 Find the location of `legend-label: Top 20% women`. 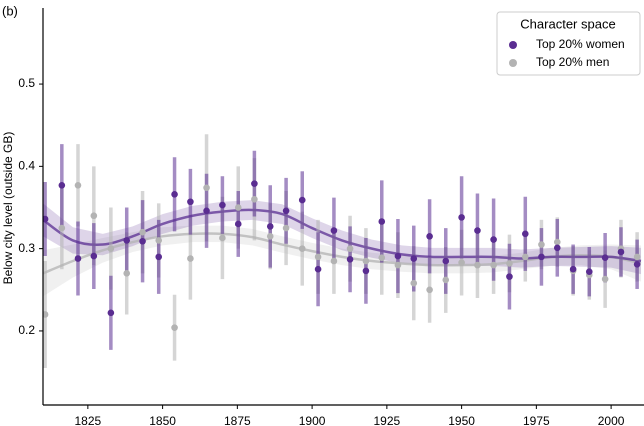

legend-label: Top 20% women is located at coordinates (580, 44).